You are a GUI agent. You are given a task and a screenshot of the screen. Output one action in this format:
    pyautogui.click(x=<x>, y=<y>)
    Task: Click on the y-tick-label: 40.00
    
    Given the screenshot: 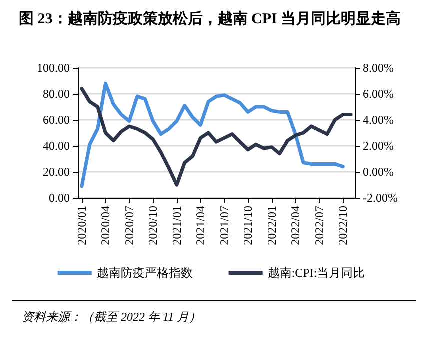 What is the action you would take?
    pyautogui.click(x=56, y=146)
    